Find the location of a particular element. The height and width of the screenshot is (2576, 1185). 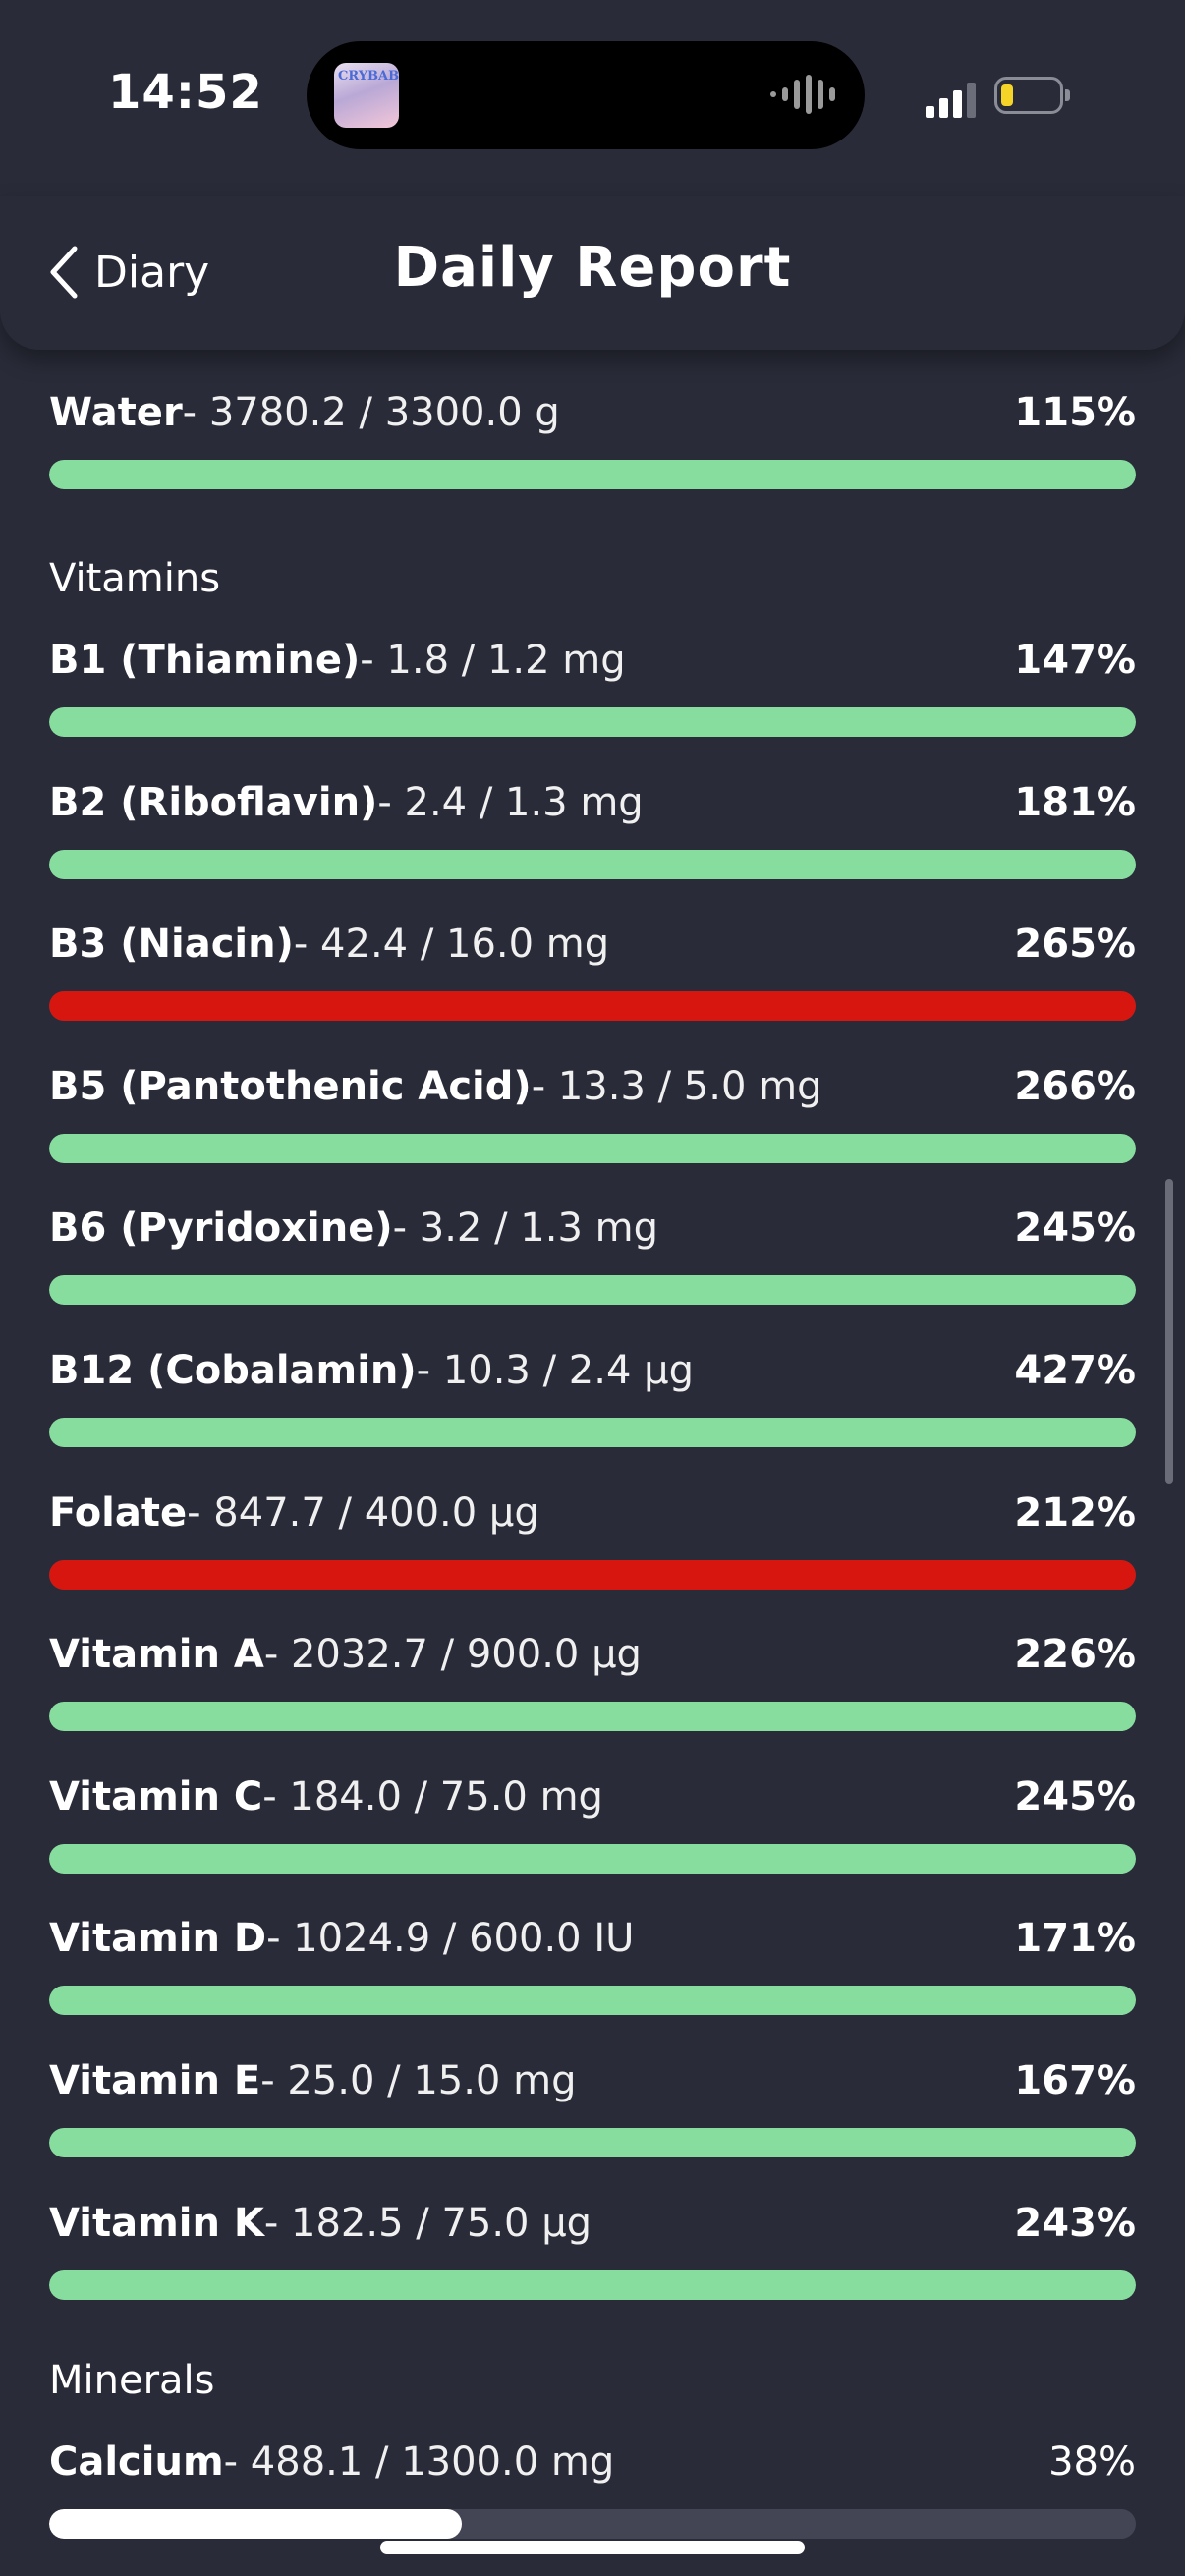

nutrient-amount: - 847.7 / 400.0 µg is located at coordinates (363, 1513).